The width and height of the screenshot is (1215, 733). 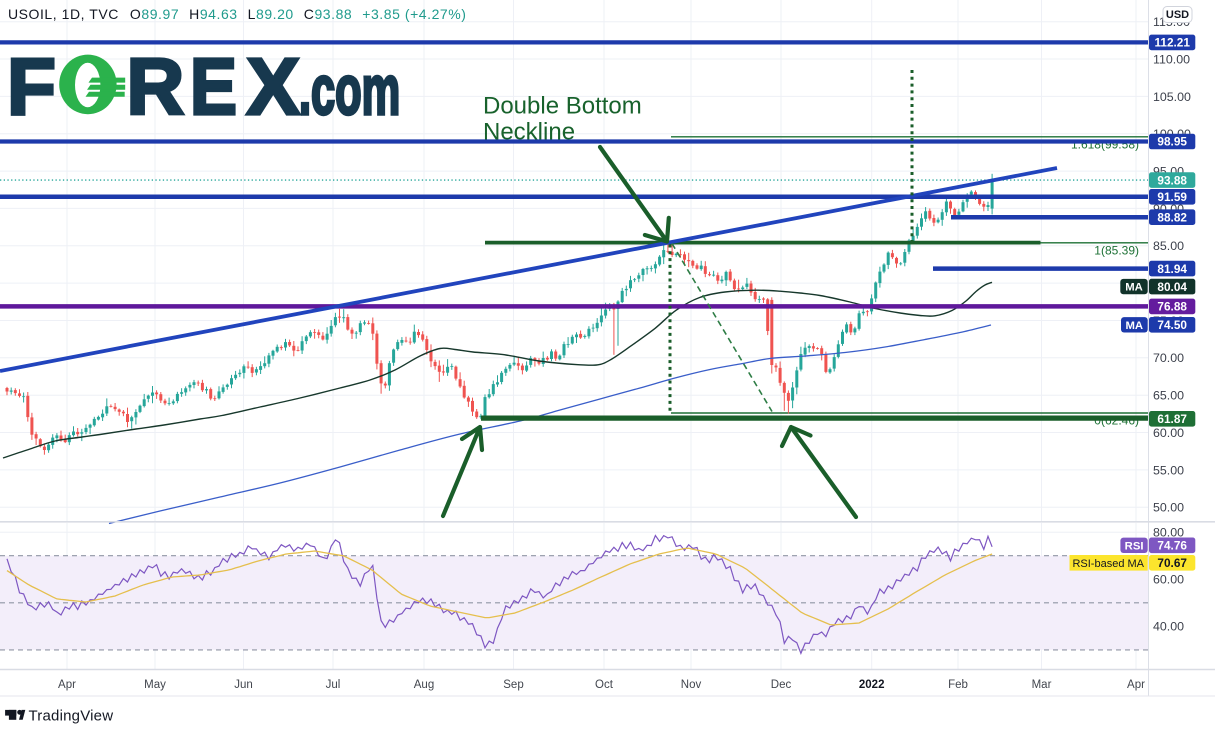 What do you see at coordinates (155, 685) in the screenshot?
I see `svg-text: May` at bounding box center [155, 685].